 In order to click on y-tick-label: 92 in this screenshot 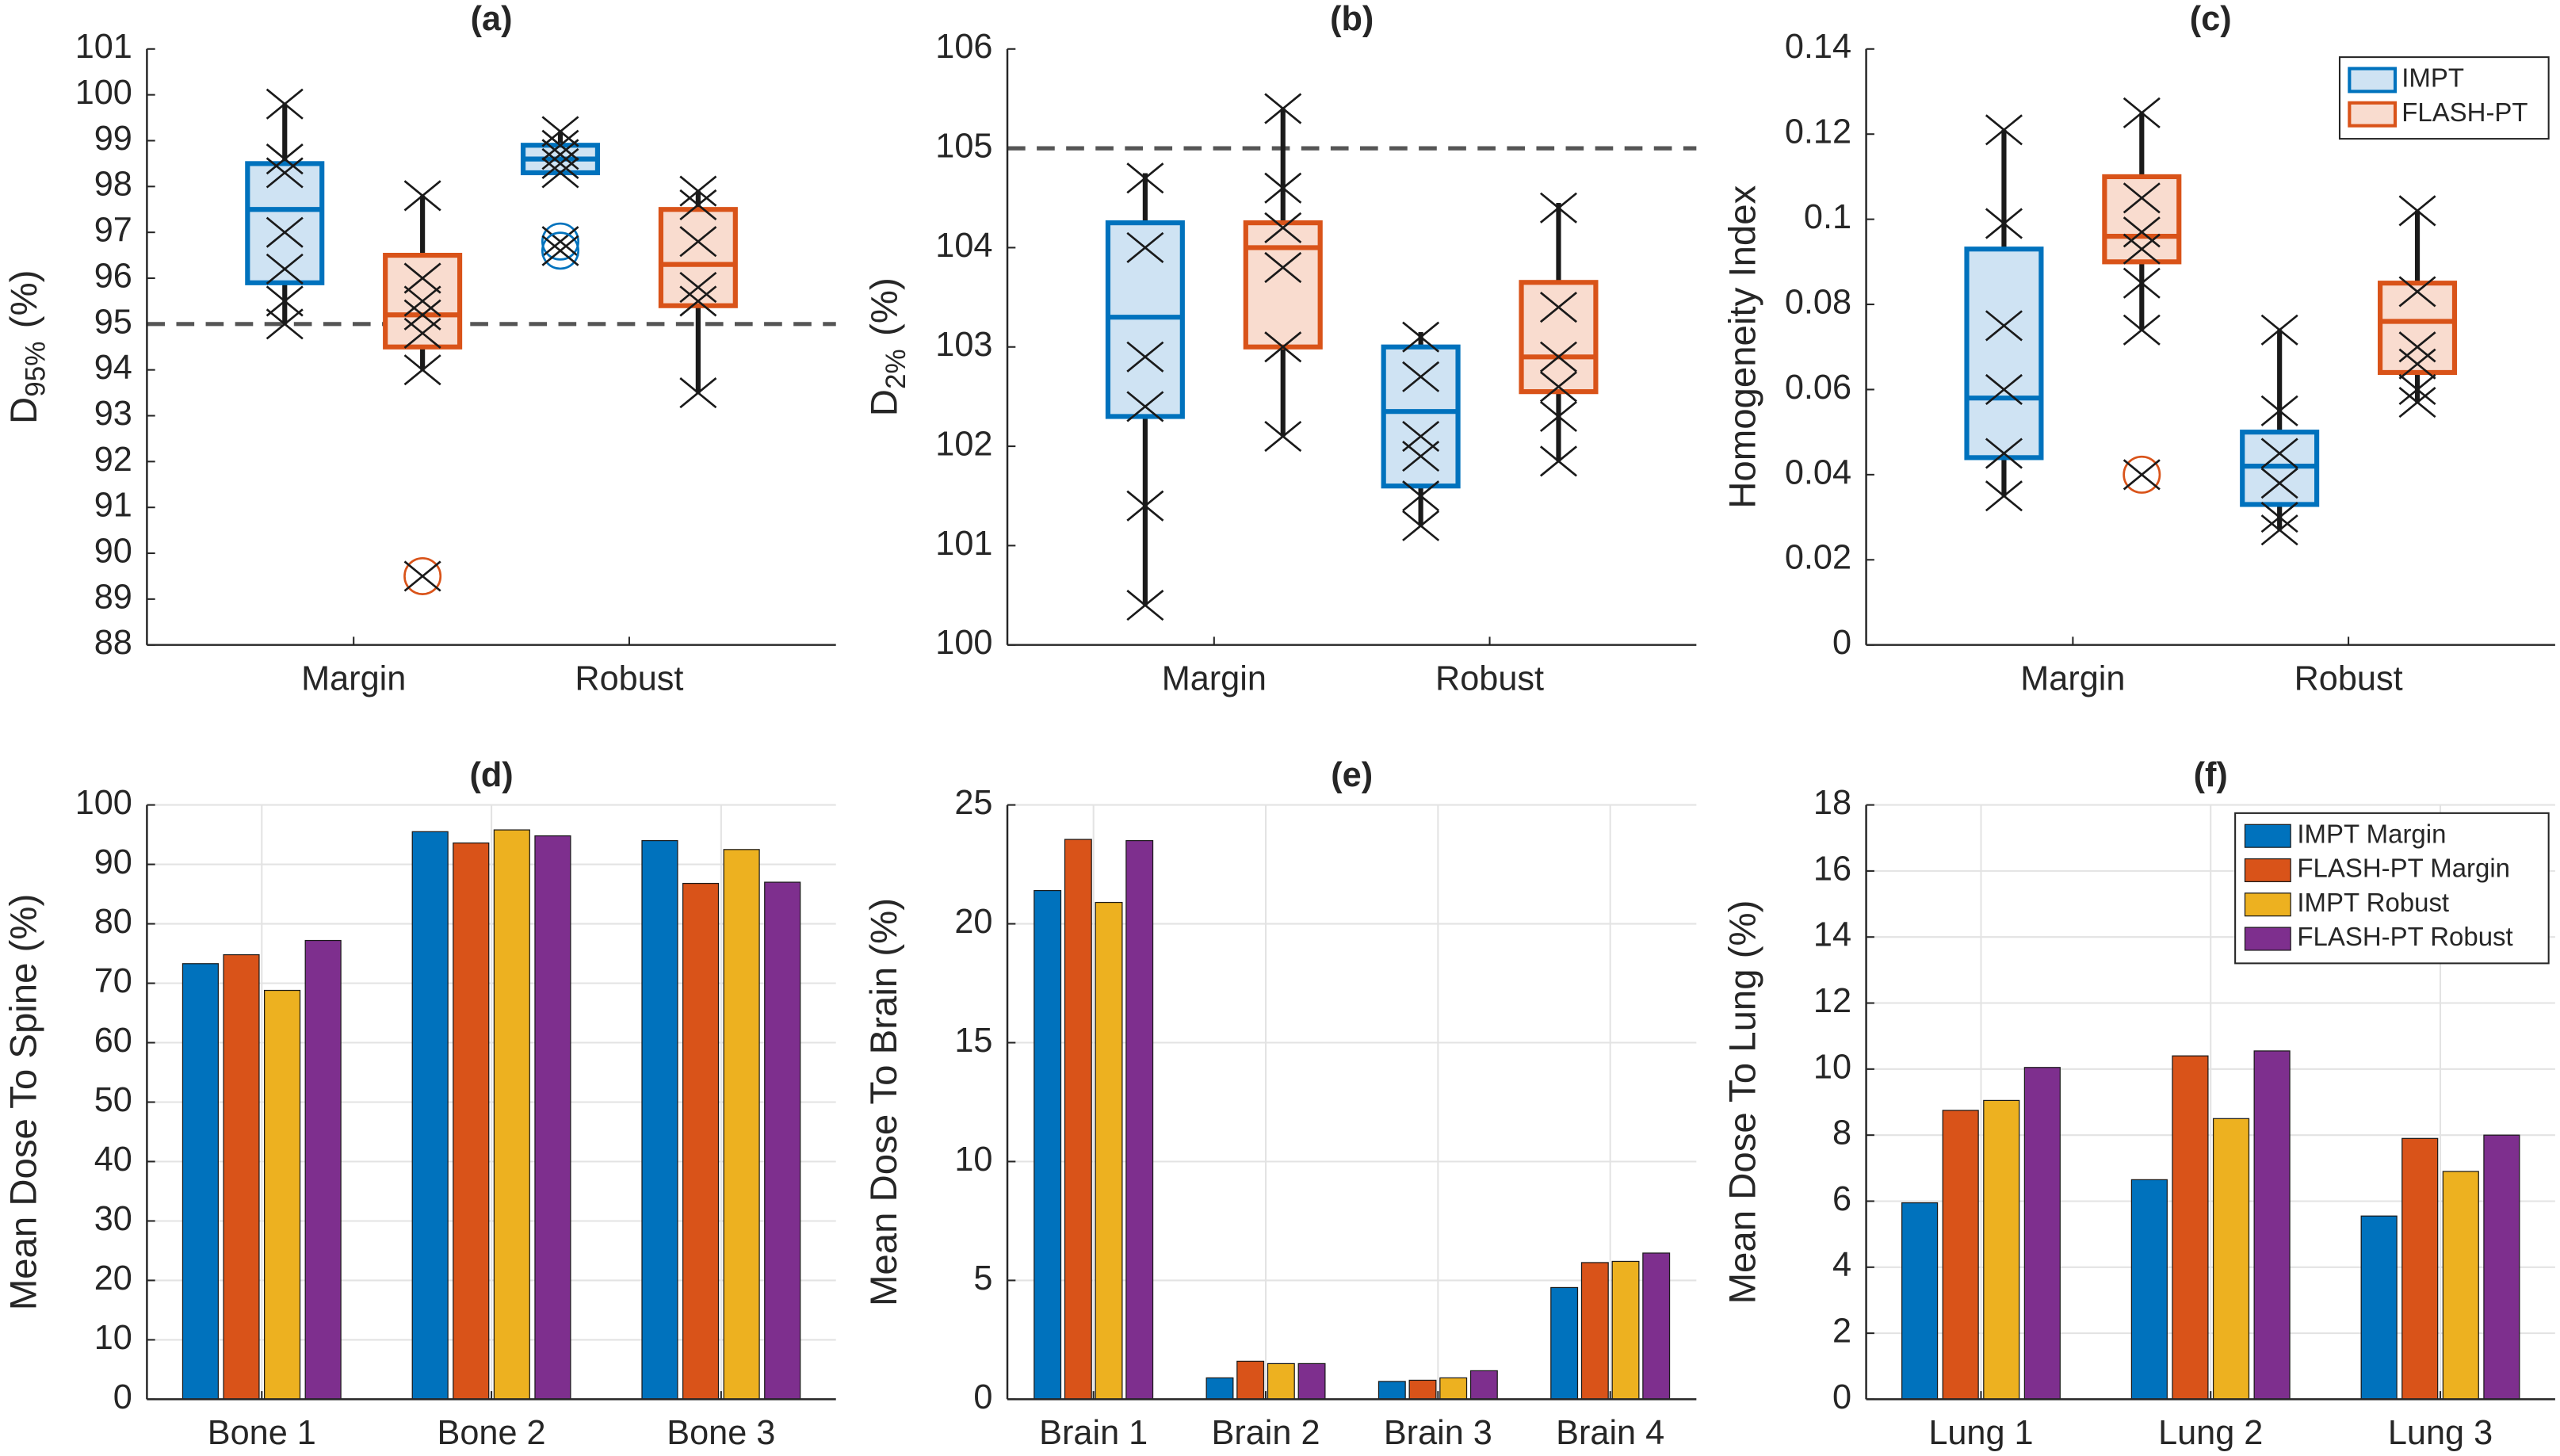, I will do `click(113, 460)`.